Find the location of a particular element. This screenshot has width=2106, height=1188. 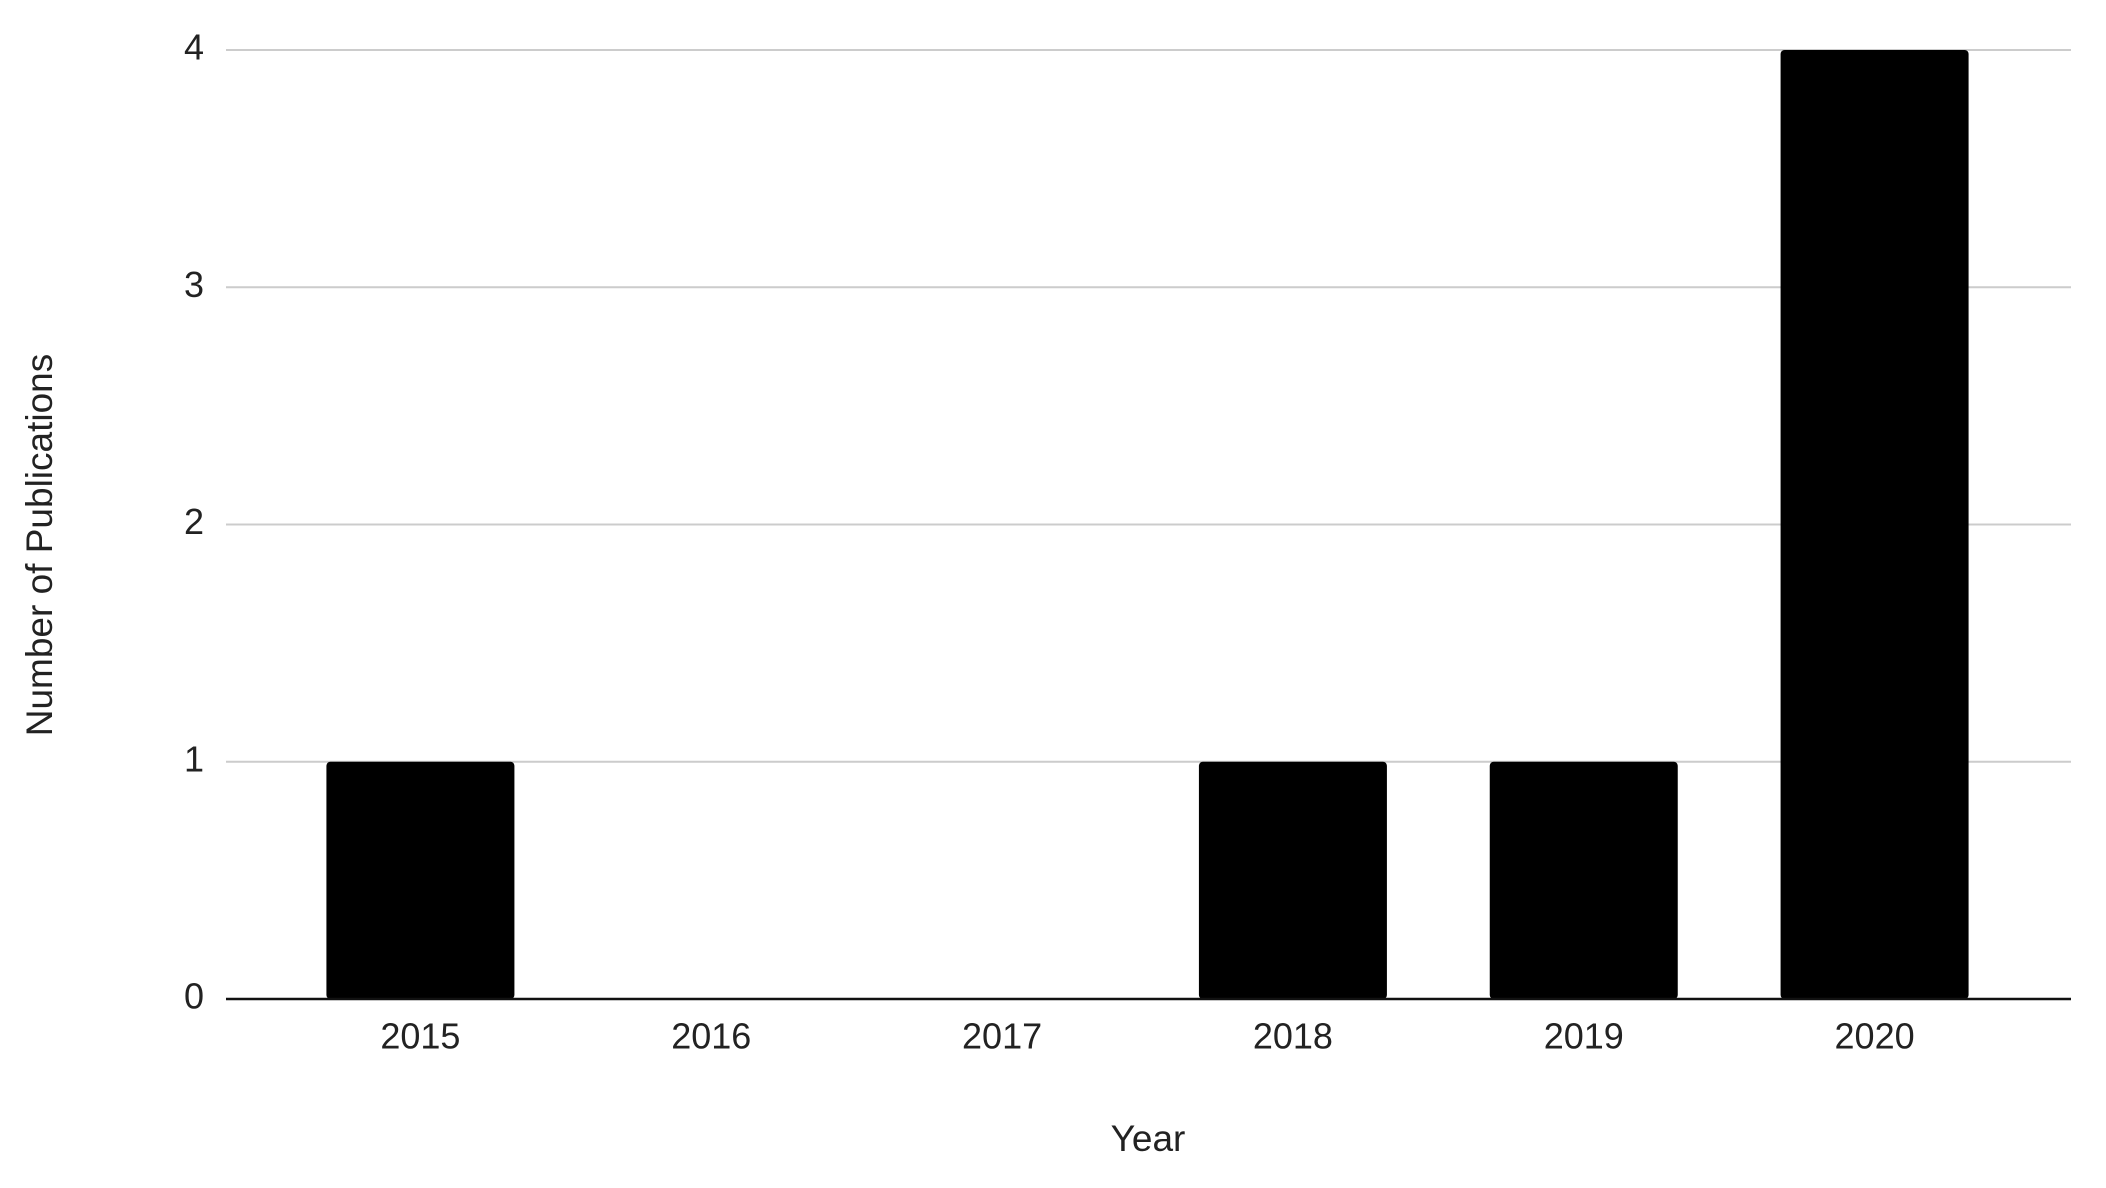

y-tick-label: 4 is located at coordinates (194, 47).